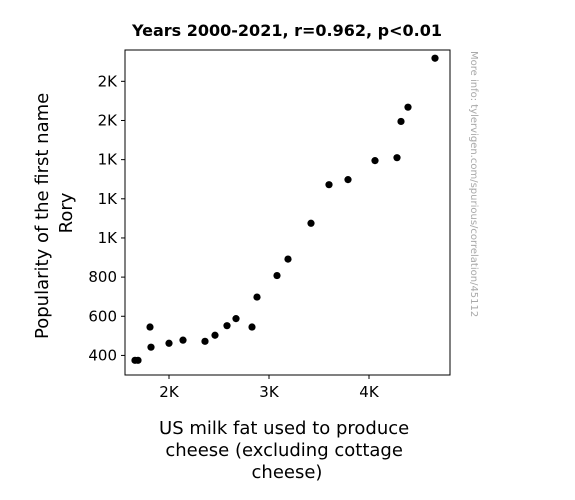 The image size is (575, 500). I want to click on y-axis-label: Popularity of the first name Rory, so click(54, 213).